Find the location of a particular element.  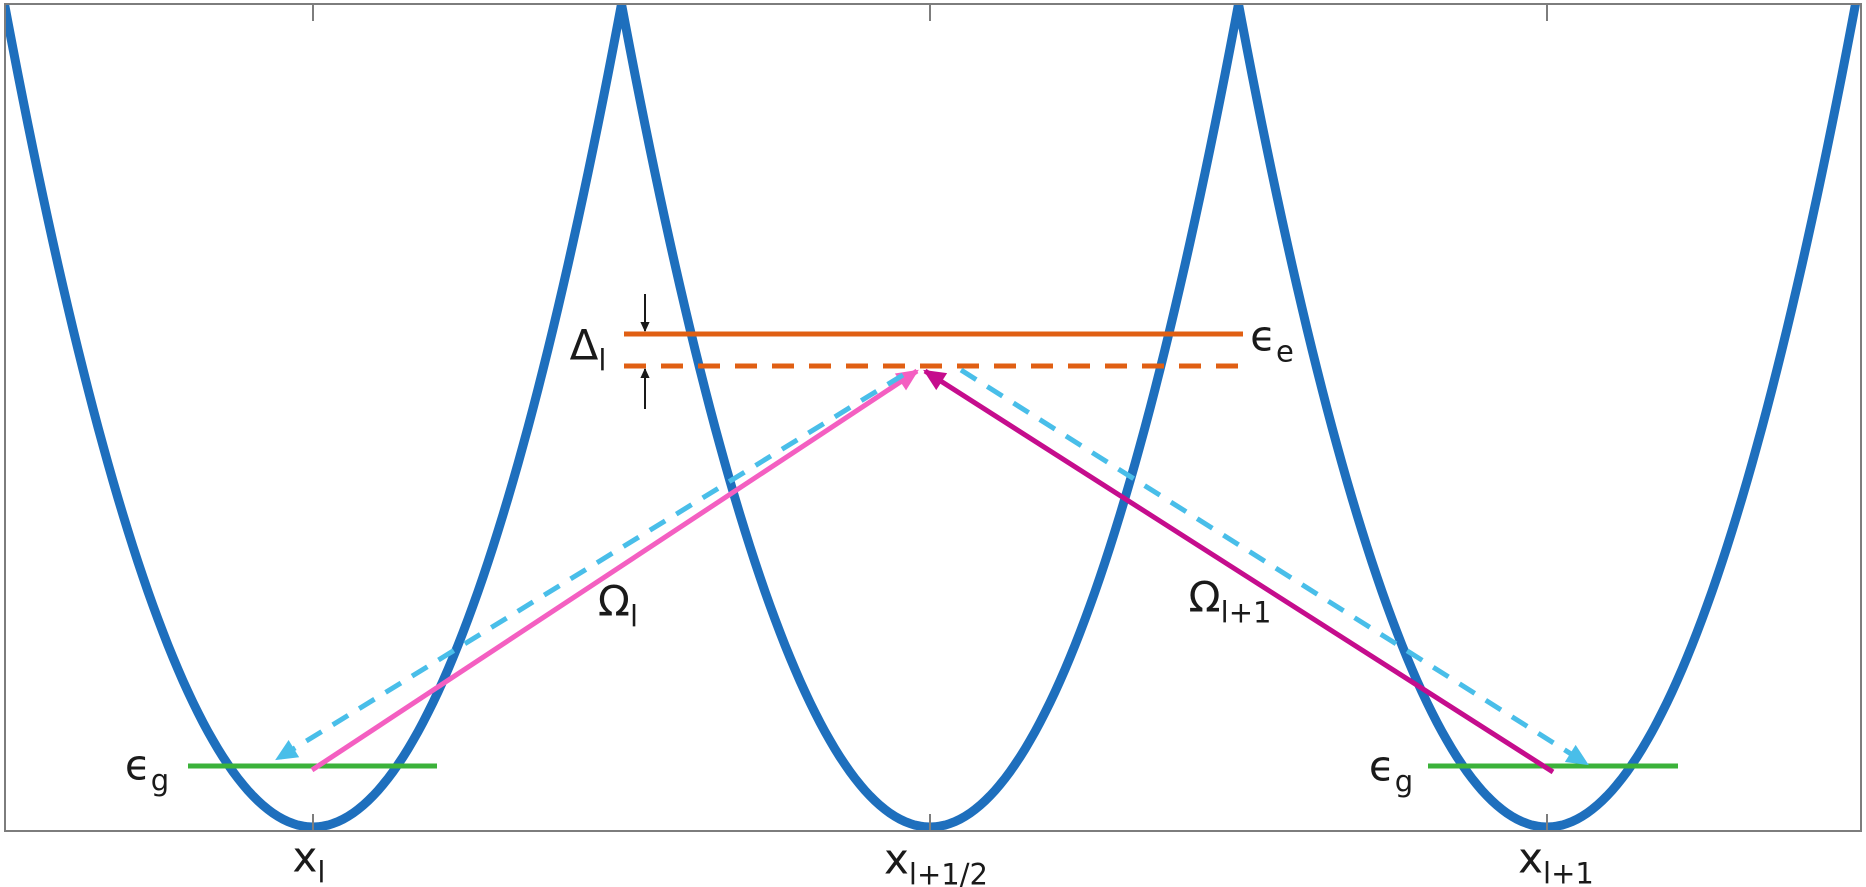

label-epsilon-g-right: ϵg is located at coordinates (1391, 772).